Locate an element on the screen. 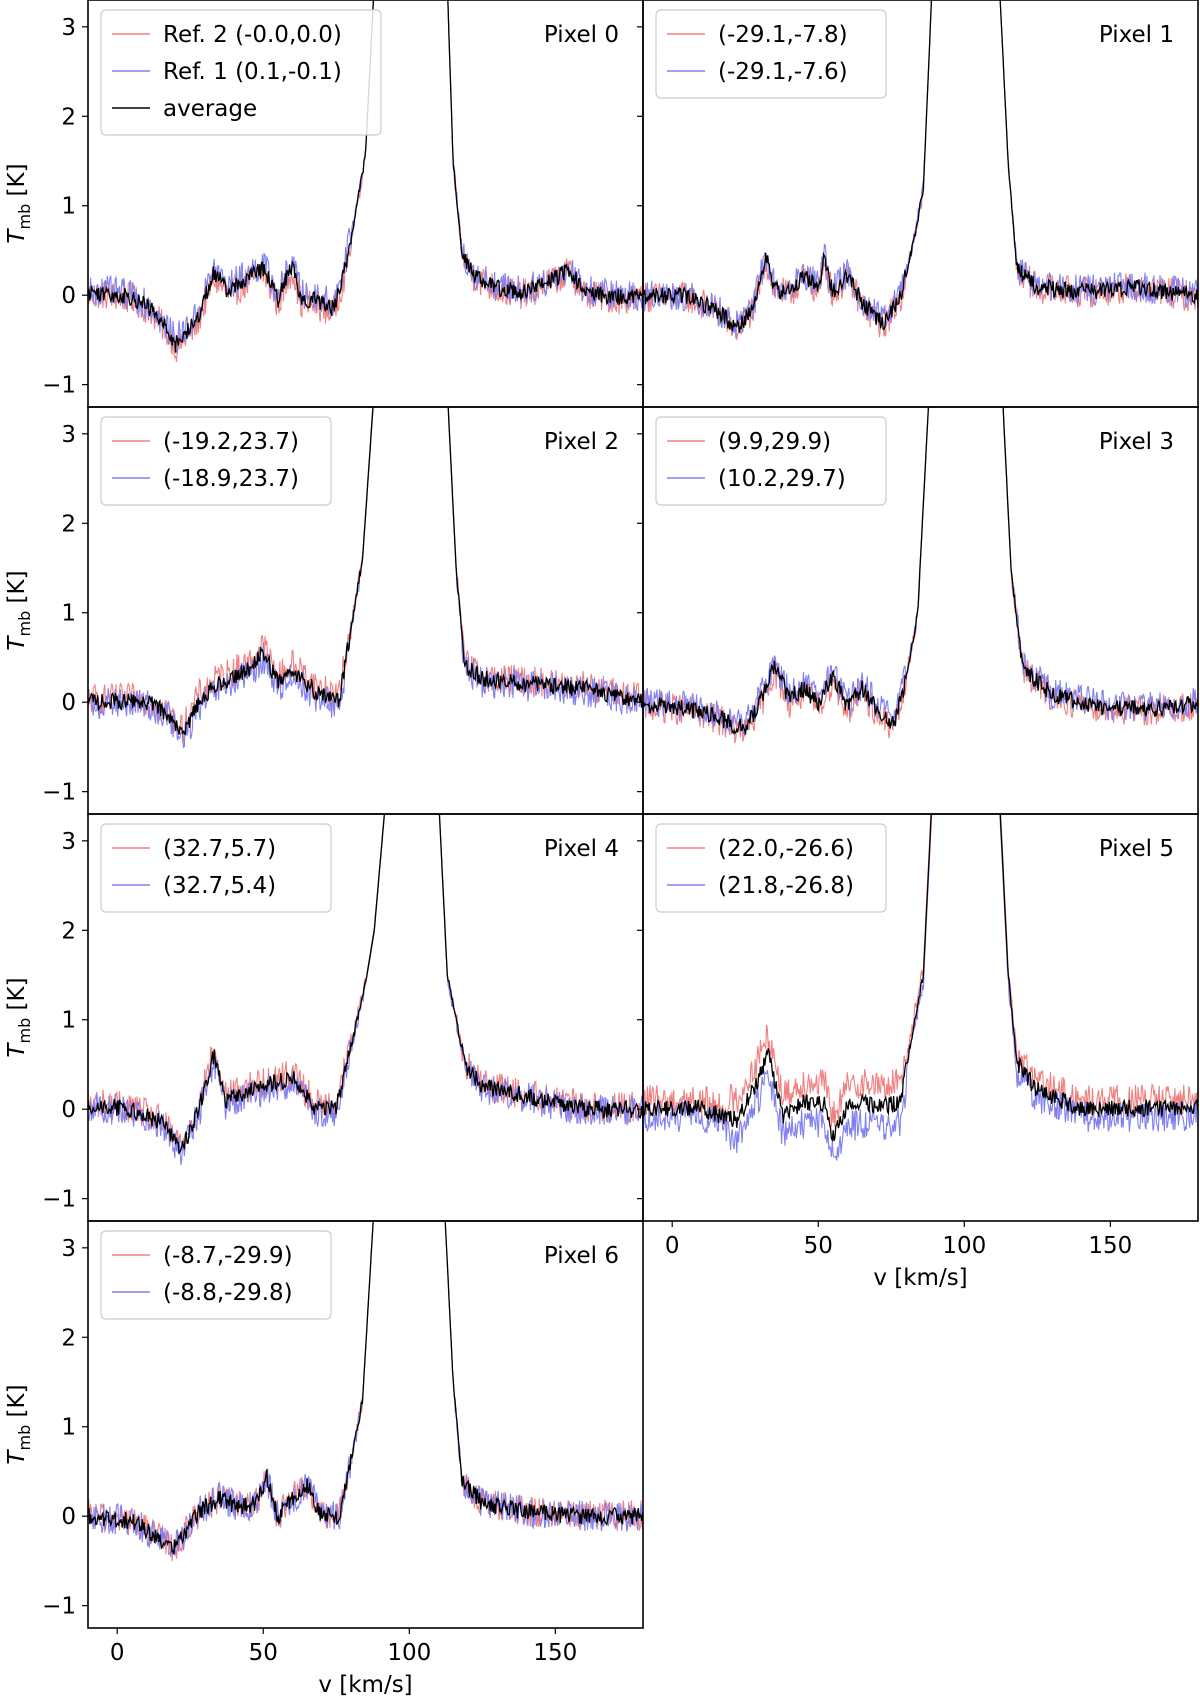 The width and height of the screenshot is (1200, 1705). legend-label: (-19.2,23.7) is located at coordinates (231, 442).